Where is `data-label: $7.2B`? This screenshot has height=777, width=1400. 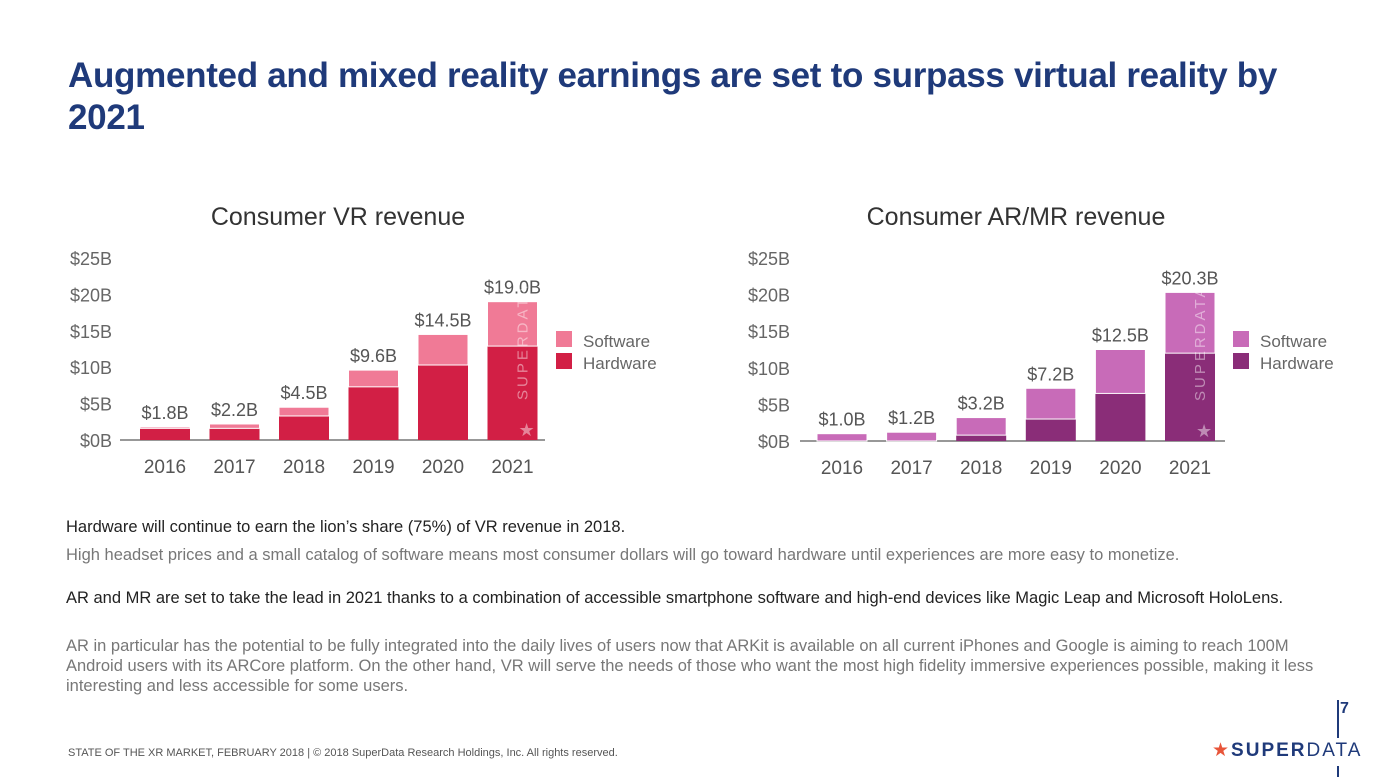 data-label: $7.2B is located at coordinates (1050, 374).